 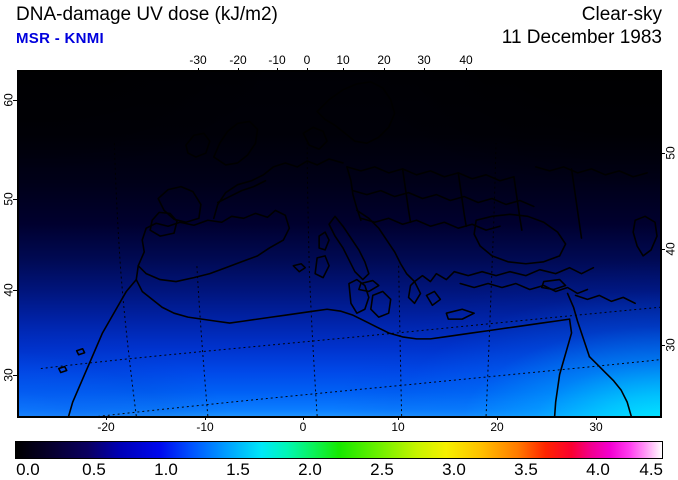 I want to click on colorbar-gradient, so click(x=339, y=450).